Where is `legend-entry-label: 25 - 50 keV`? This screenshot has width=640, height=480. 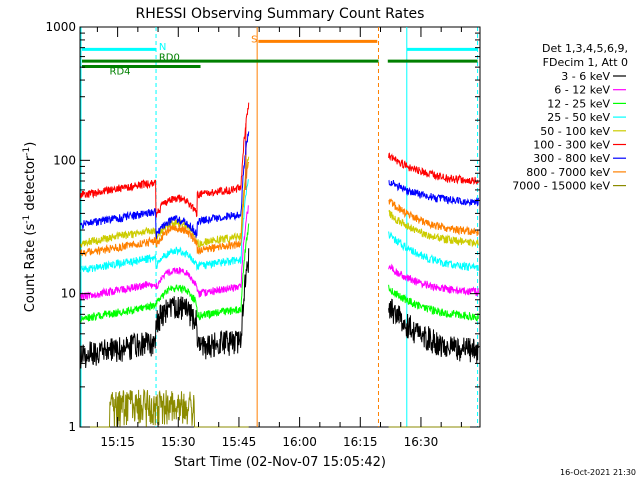
legend-entry-label: 25 - 50 keV is located at coordinates (578, 117).